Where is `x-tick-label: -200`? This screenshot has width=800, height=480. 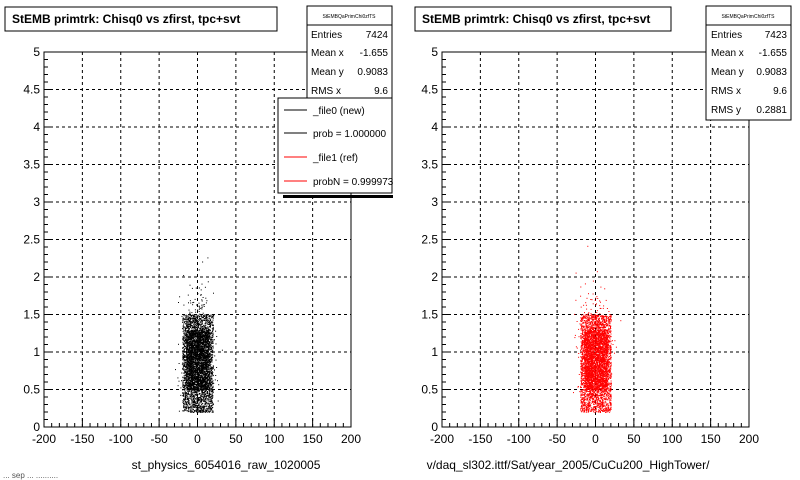
x-tick-label: -200 is located at coordinates (44, 439).